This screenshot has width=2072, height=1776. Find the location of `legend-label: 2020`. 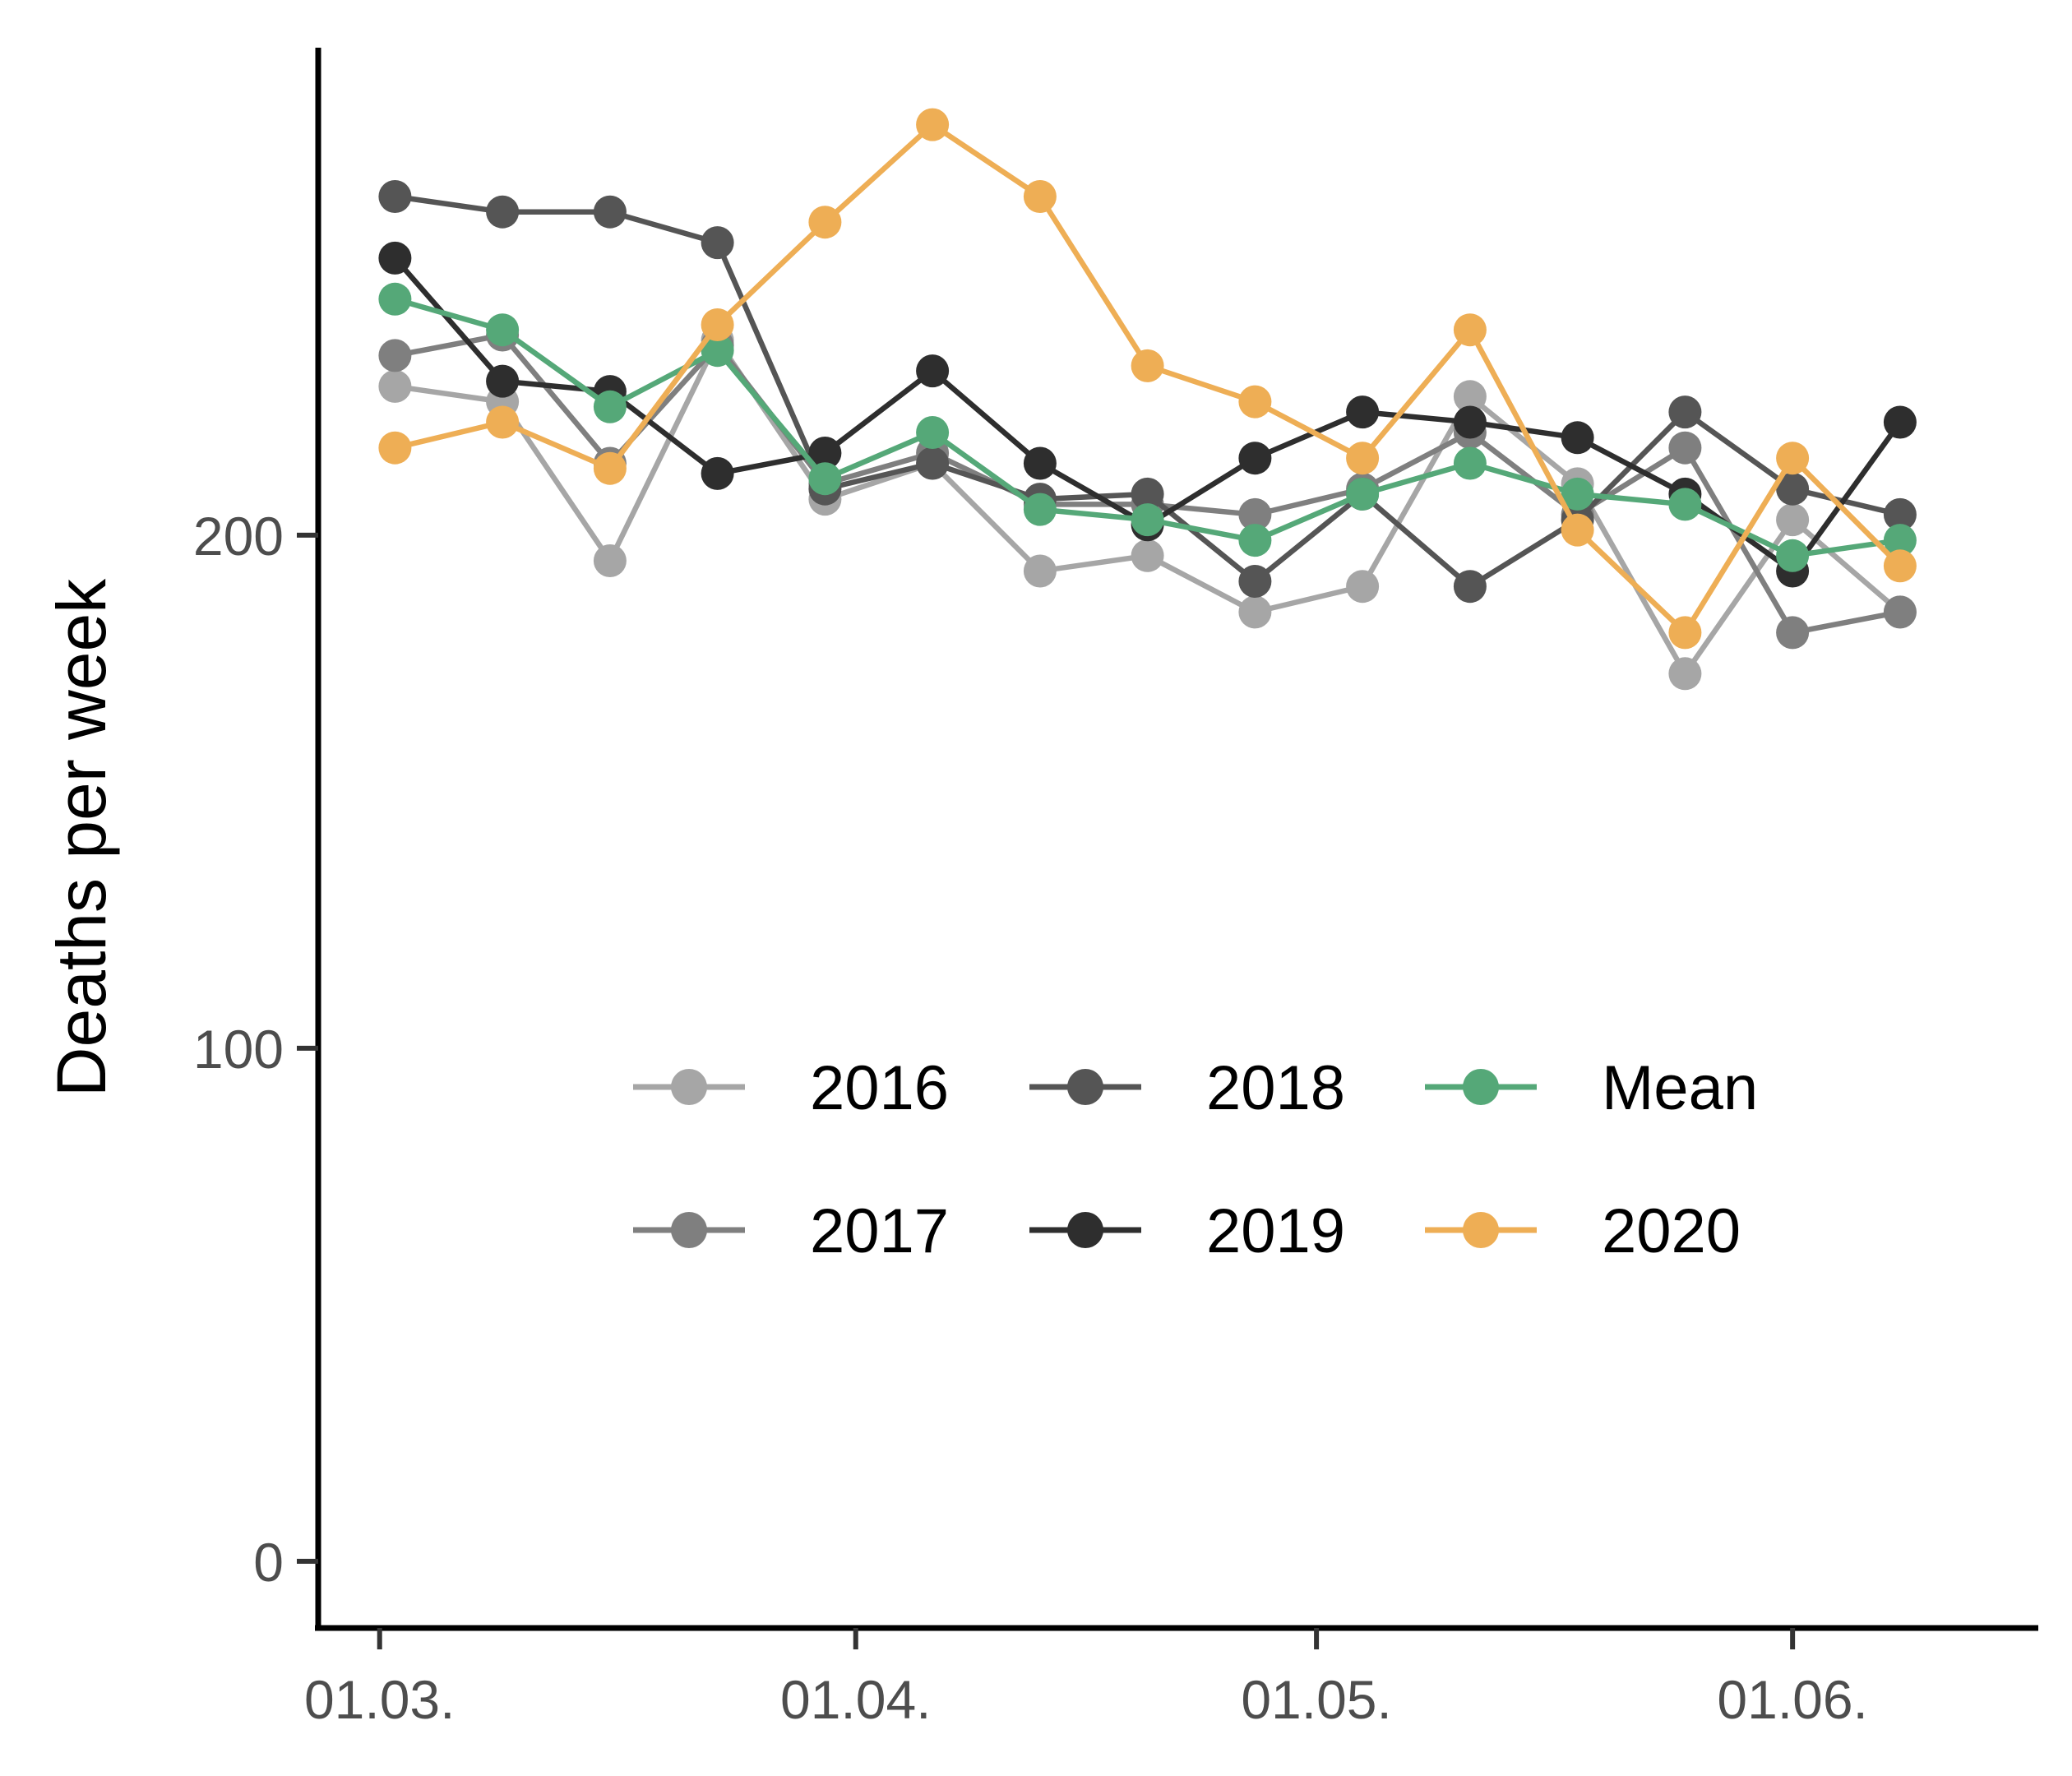

legend-label: 2020 is located at coordinates (1671, 1231).